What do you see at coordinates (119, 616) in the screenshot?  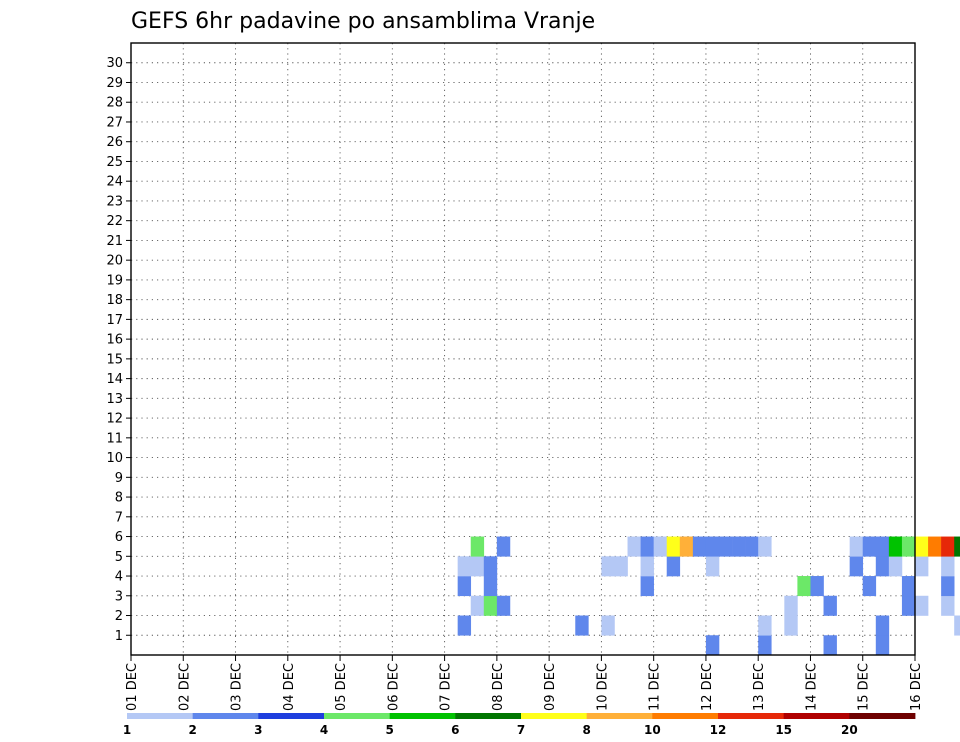 I see `y-tick-label: 2` at bounding box center [119, 616].